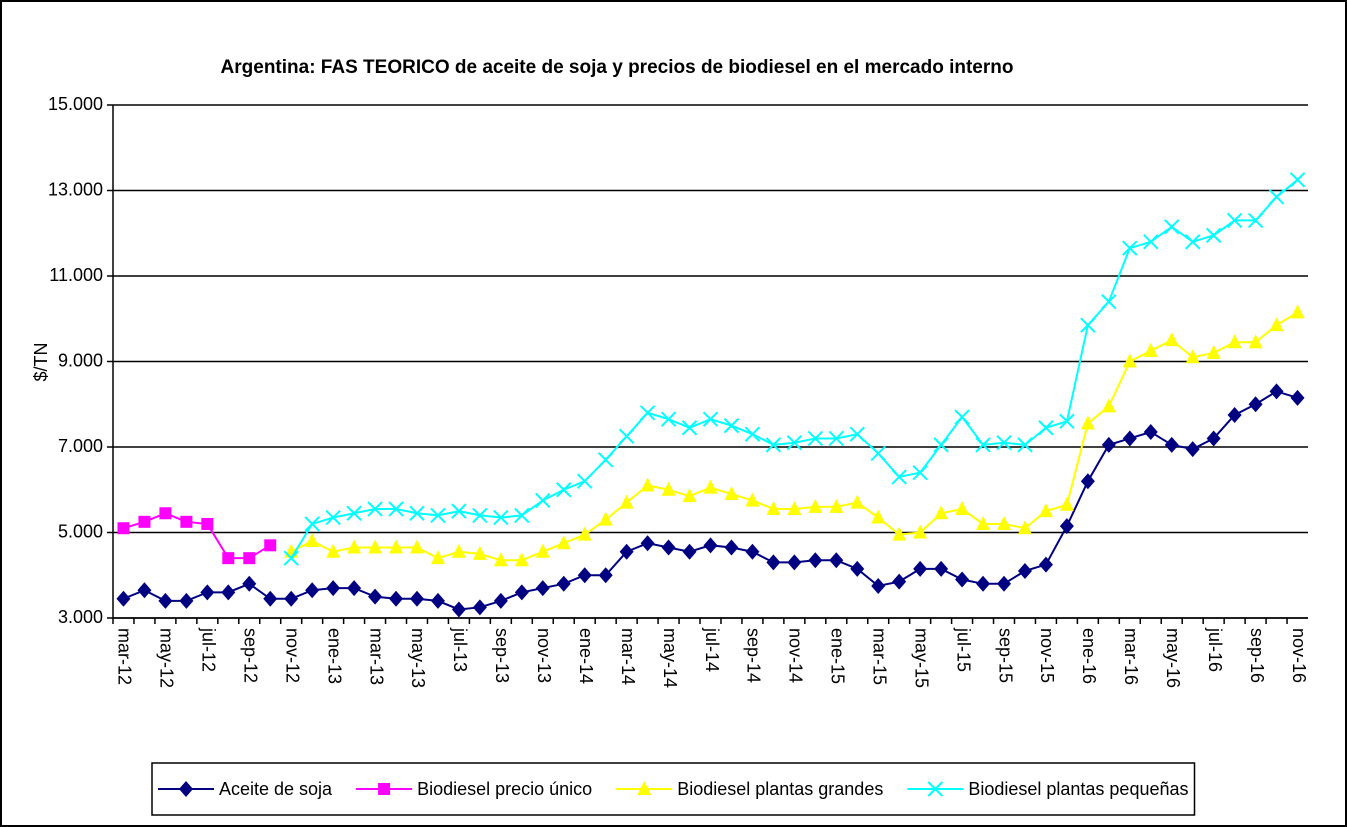 The width and height of the screenshot is (1347, 827). What do you see at coordinates (80, 617) in the screenshot?
I see `y-tick-label: 3.000` at bounding box center [80, 617].